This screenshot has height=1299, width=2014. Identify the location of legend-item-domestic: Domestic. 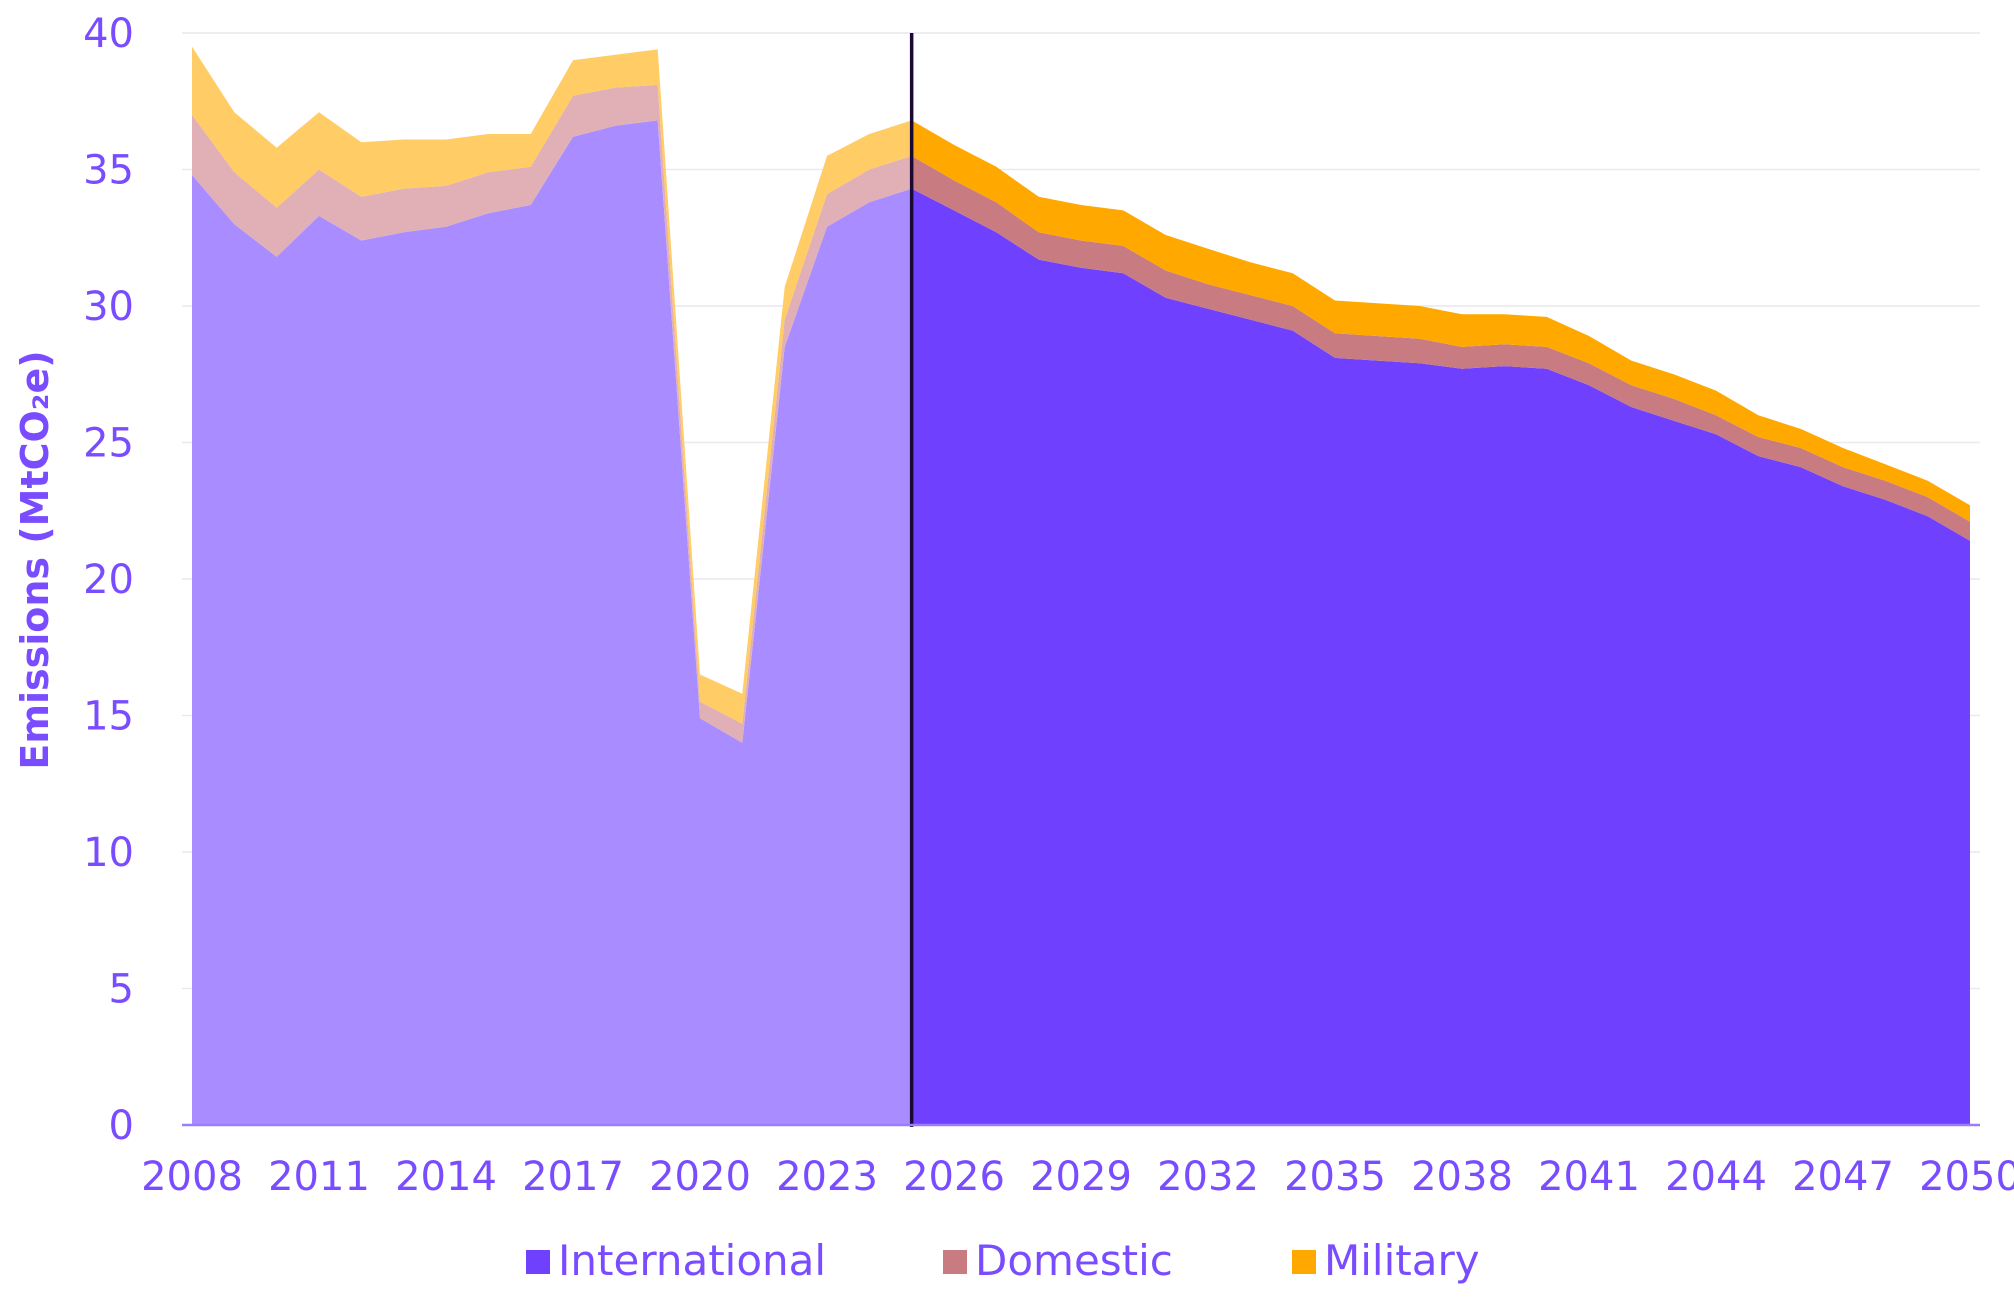
(1058, 1260).